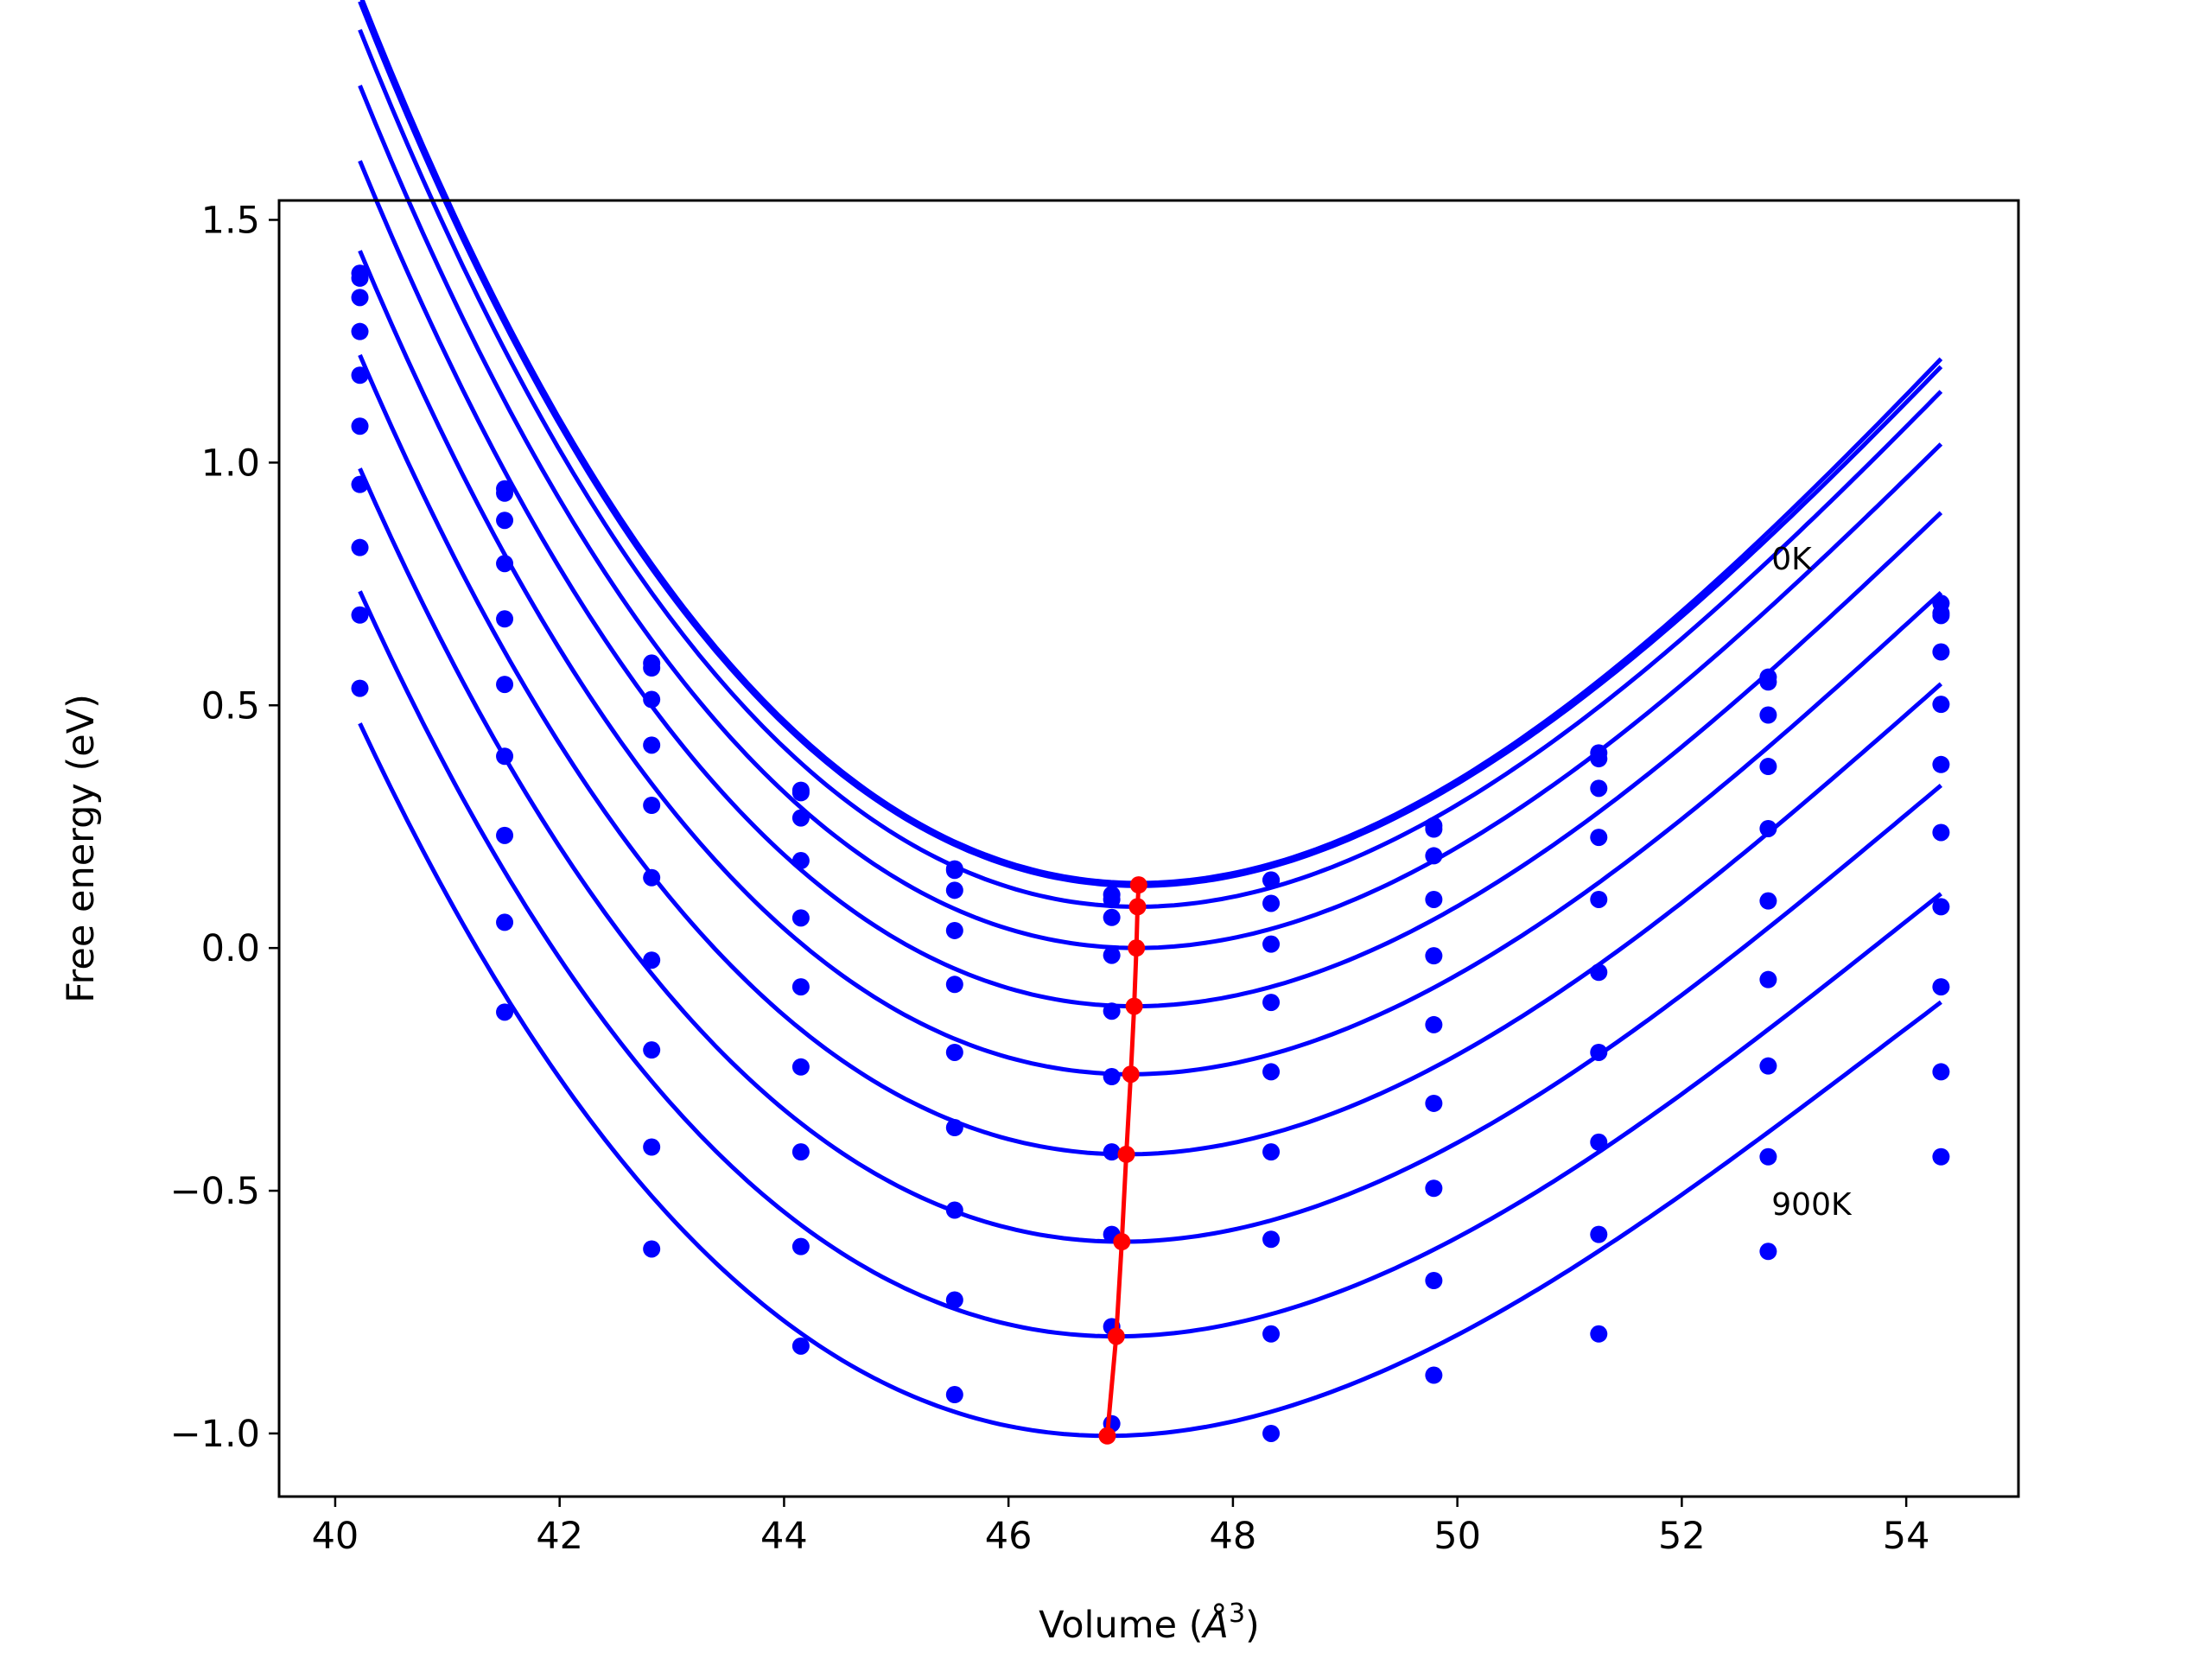  I want to click on y-tick-label-2: 0.0, so click(231, 948).